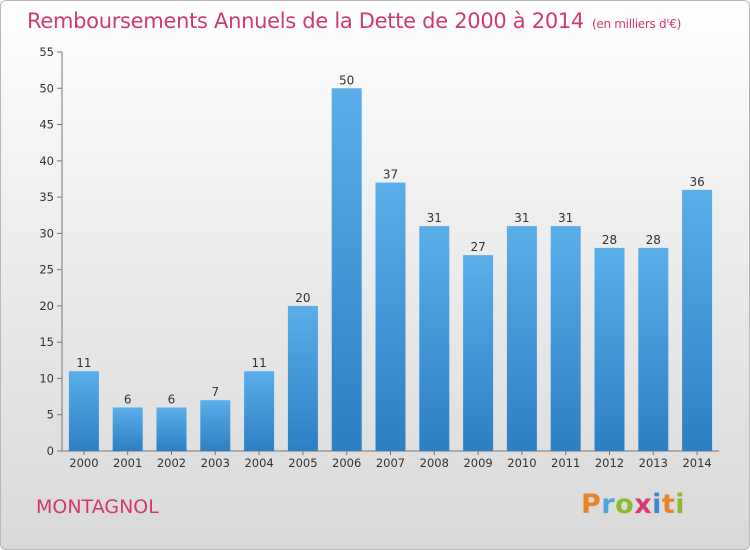  Describe the element at coordinates (259, 411) in the screenshot. I see `bar-2004` at that location.